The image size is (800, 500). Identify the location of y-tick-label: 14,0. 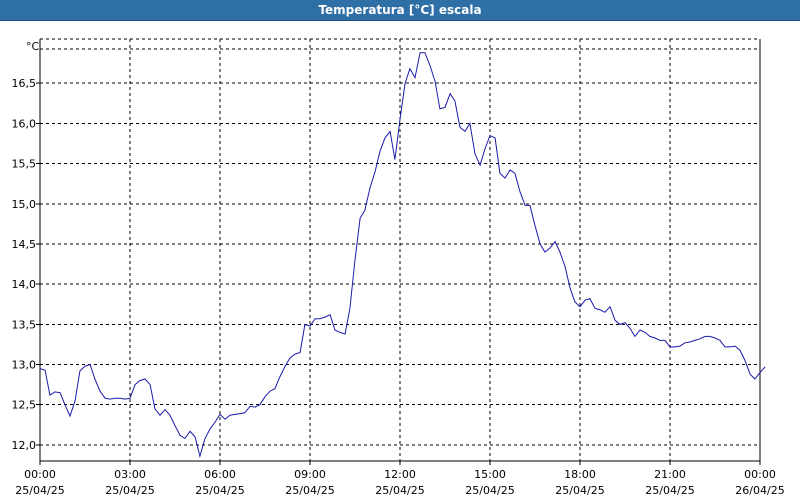
(24, 284).